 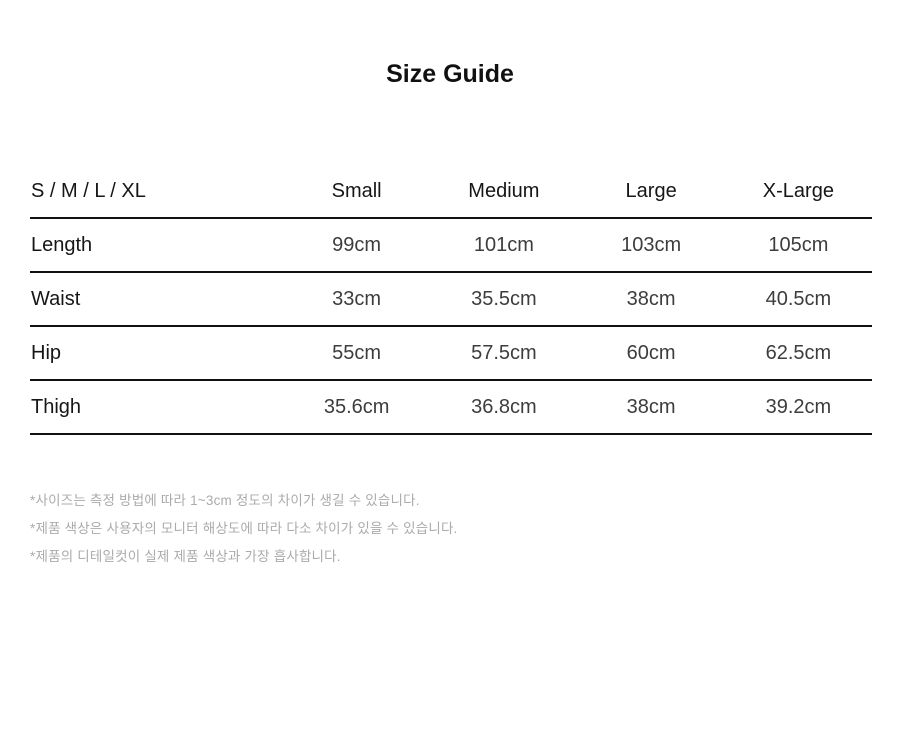 I want to click on size-value: 39.2cm, so click(x=798, y=406).